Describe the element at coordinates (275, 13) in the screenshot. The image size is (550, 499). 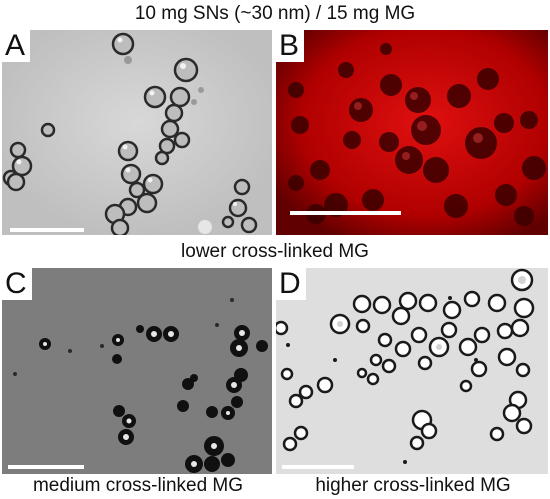
I see `figure-title: 10 mg SNs (~30 nm) / 15 mg MG` at that location.